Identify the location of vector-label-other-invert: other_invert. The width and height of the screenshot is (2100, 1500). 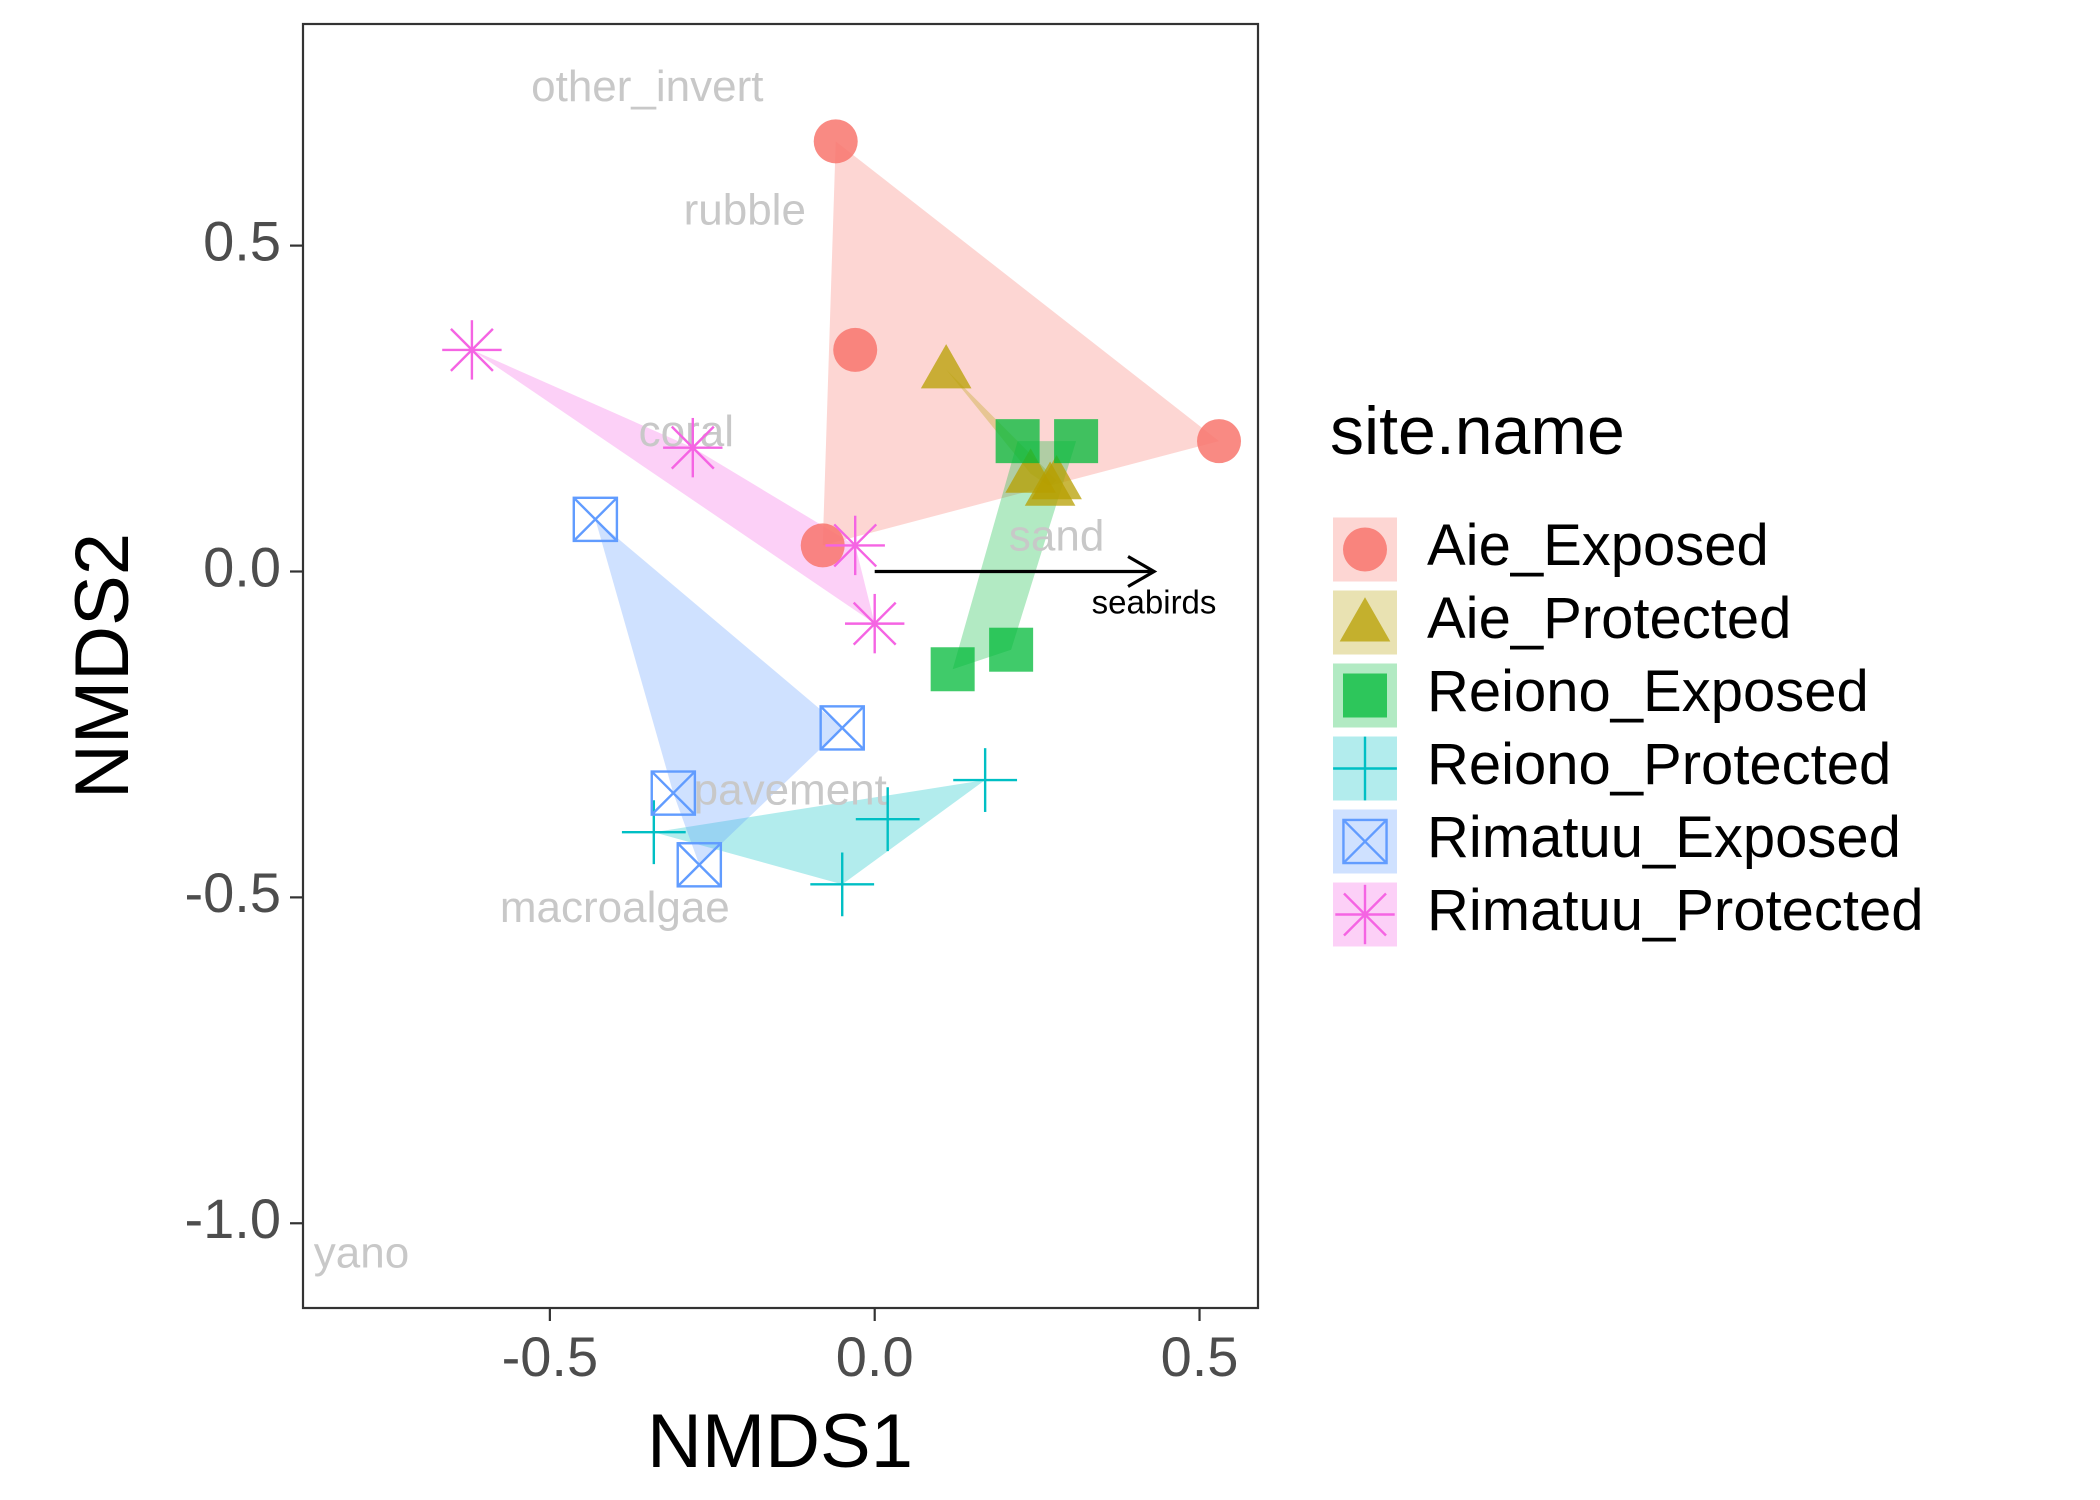
(647, 86).